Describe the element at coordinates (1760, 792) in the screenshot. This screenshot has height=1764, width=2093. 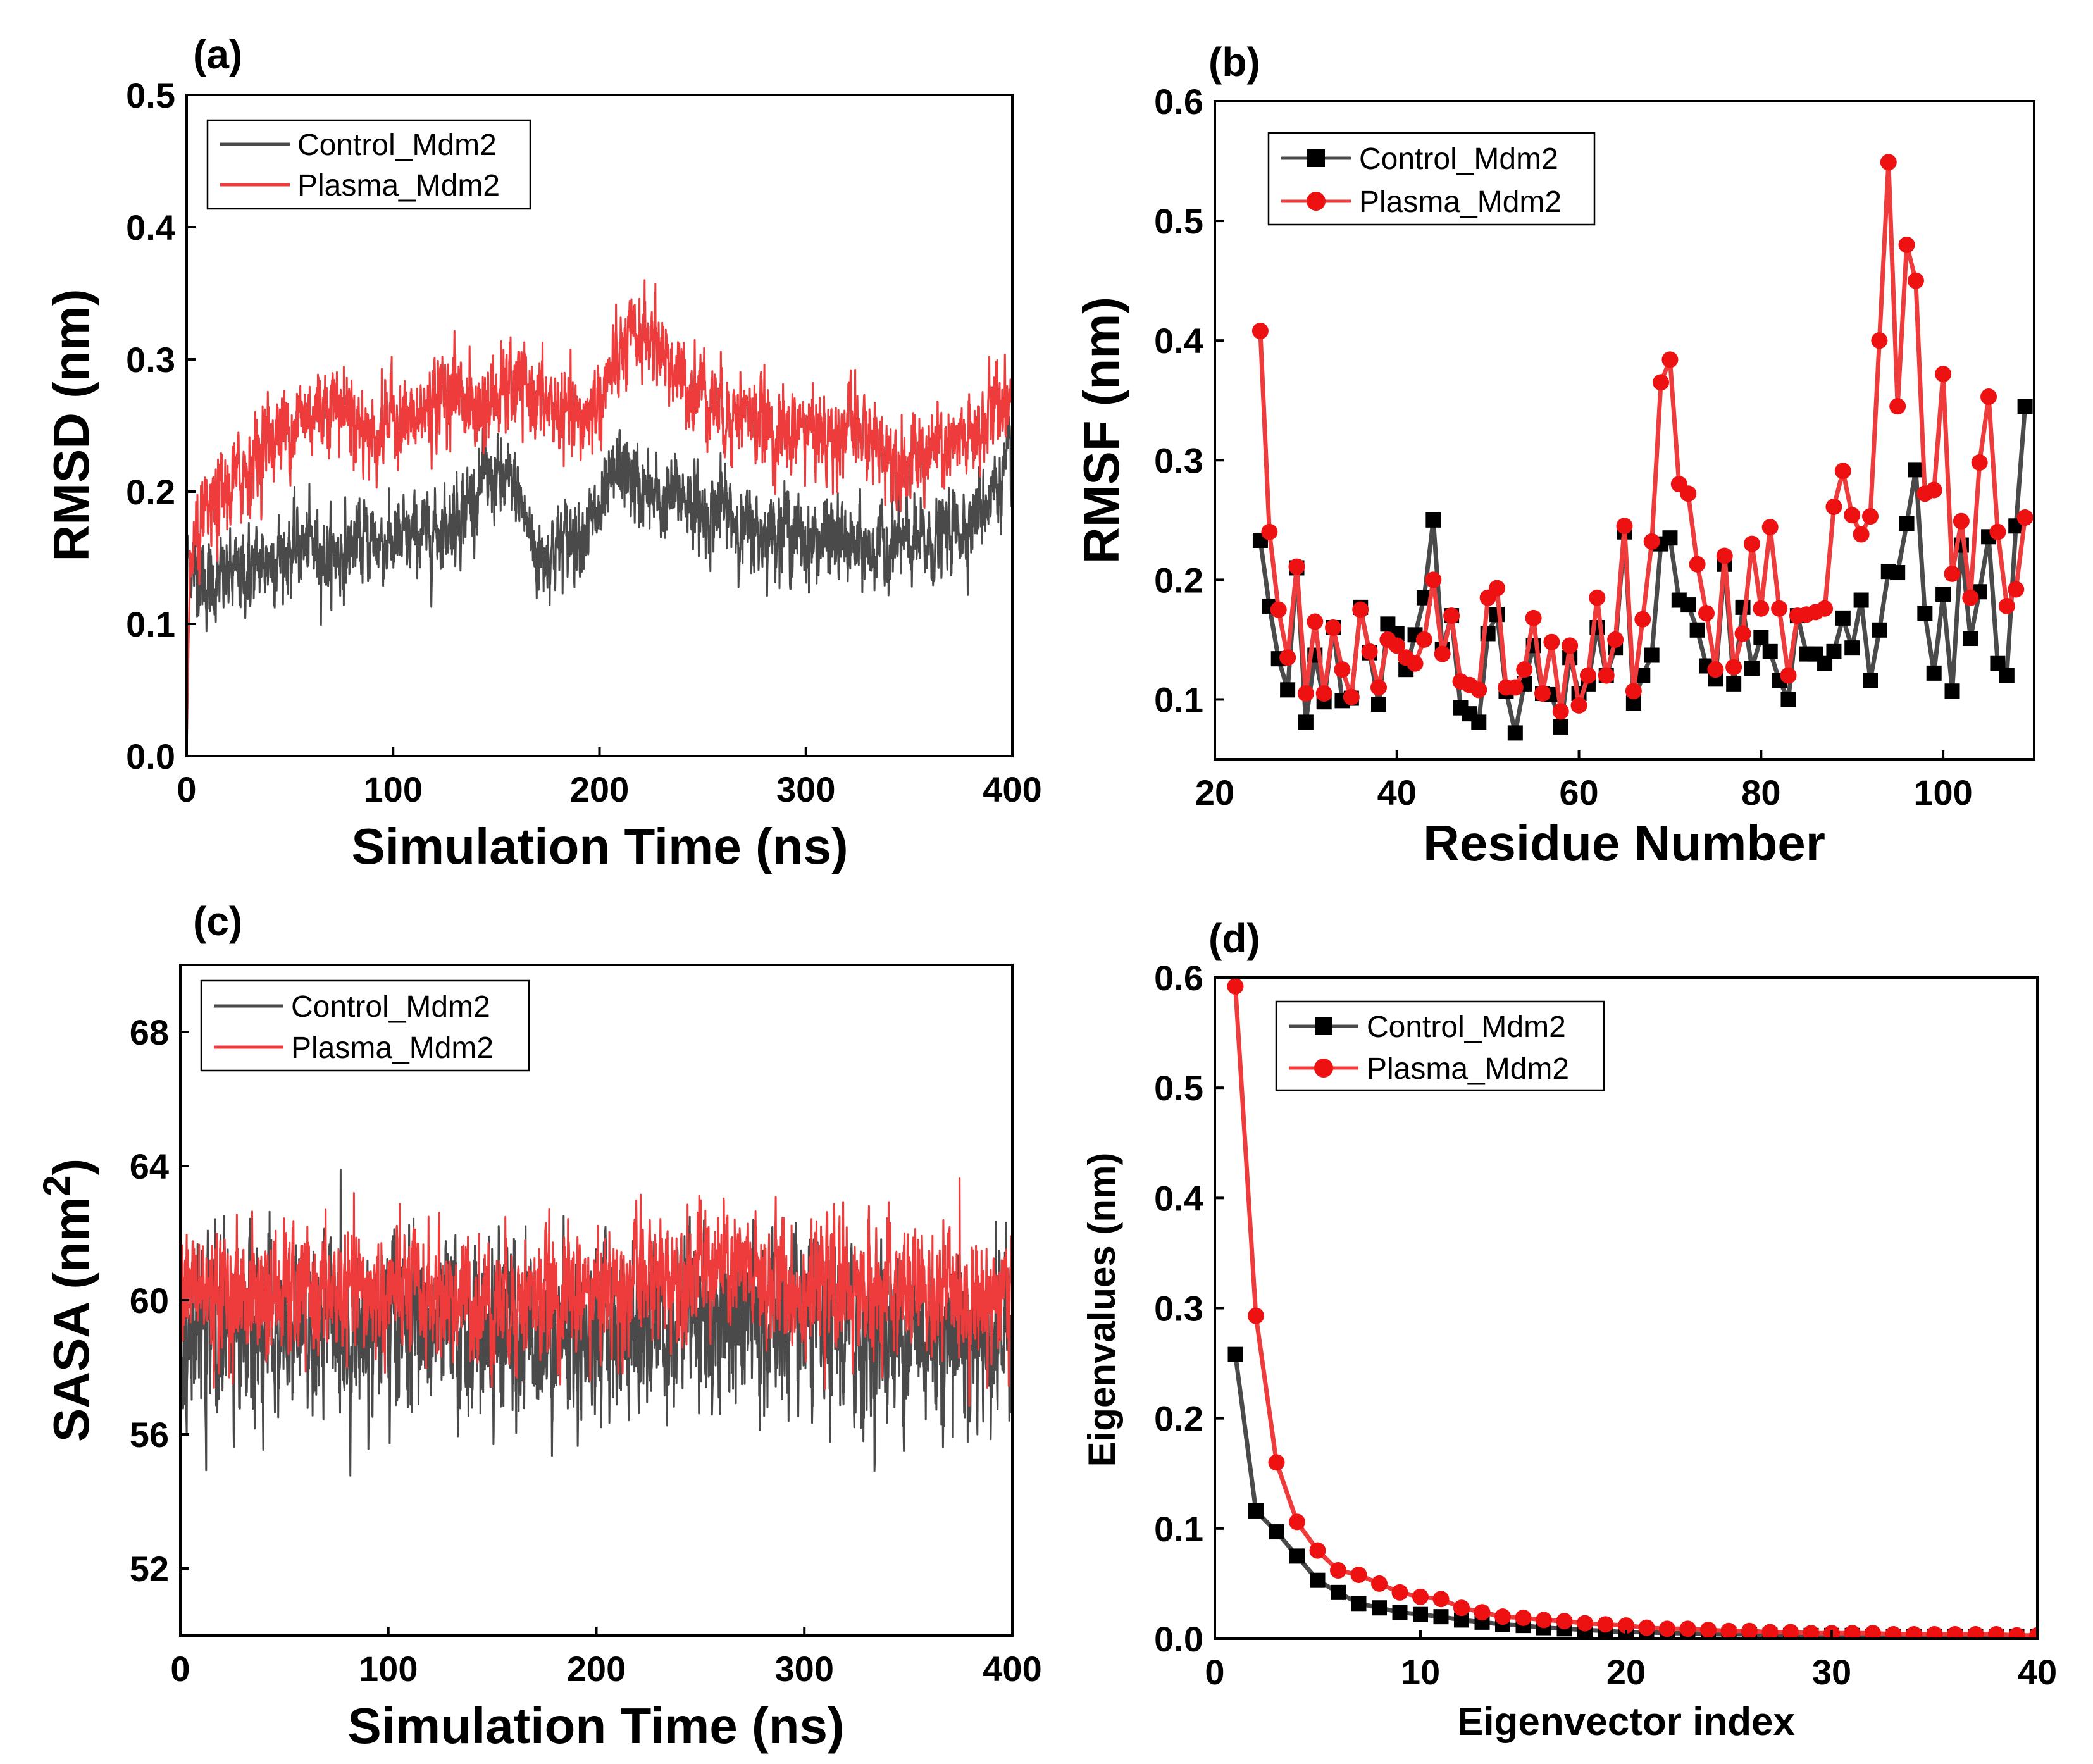
I see `panel-b-xtick-label: 80` at that location.